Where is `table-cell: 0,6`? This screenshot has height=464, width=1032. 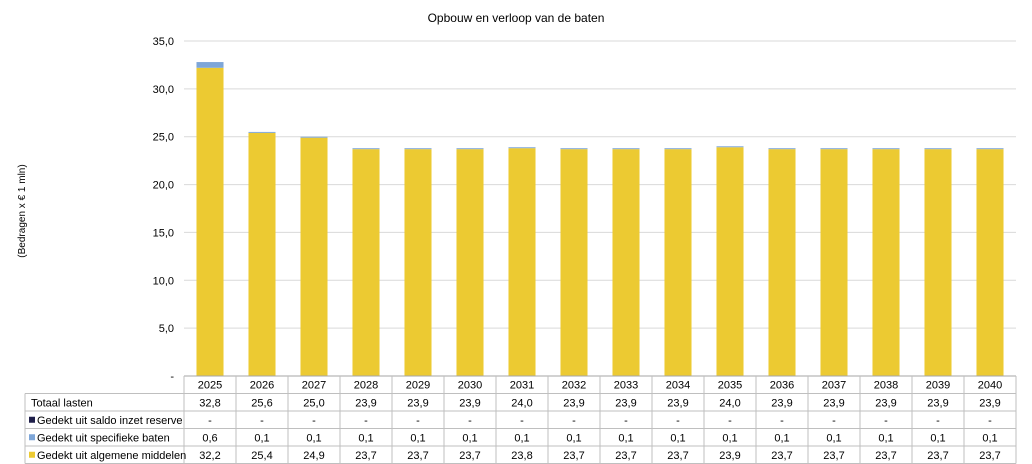 table-cell: 0,6 is located at coordinates (209, 438).